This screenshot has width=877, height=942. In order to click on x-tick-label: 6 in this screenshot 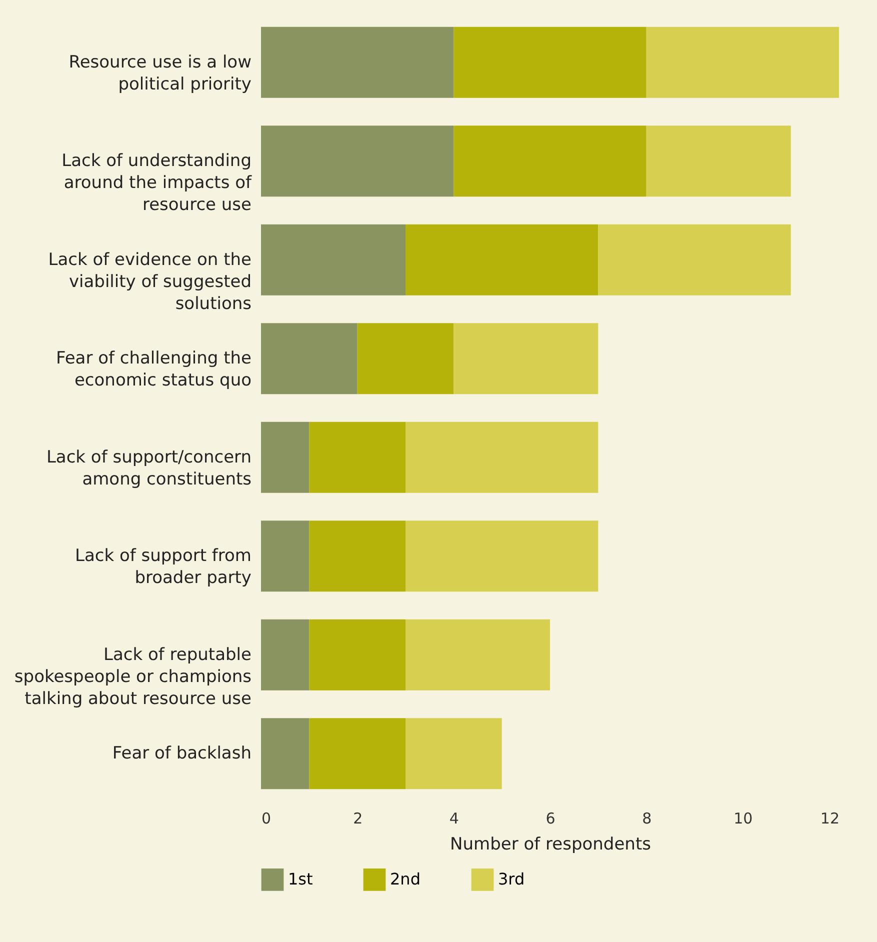, I will do `click(551, 819)`.